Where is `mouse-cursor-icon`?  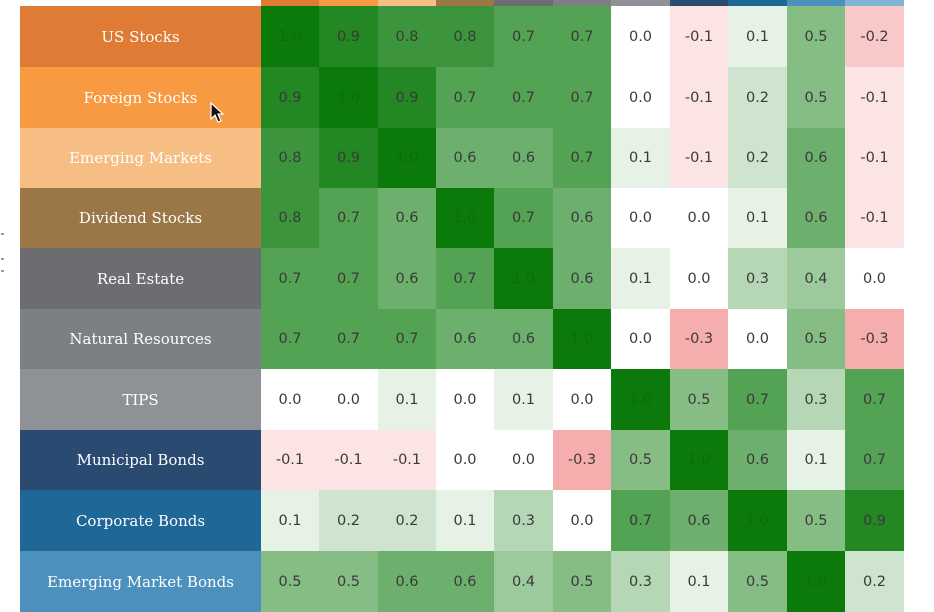 mouse-cursor-icon is located at coordinates (217, 112).